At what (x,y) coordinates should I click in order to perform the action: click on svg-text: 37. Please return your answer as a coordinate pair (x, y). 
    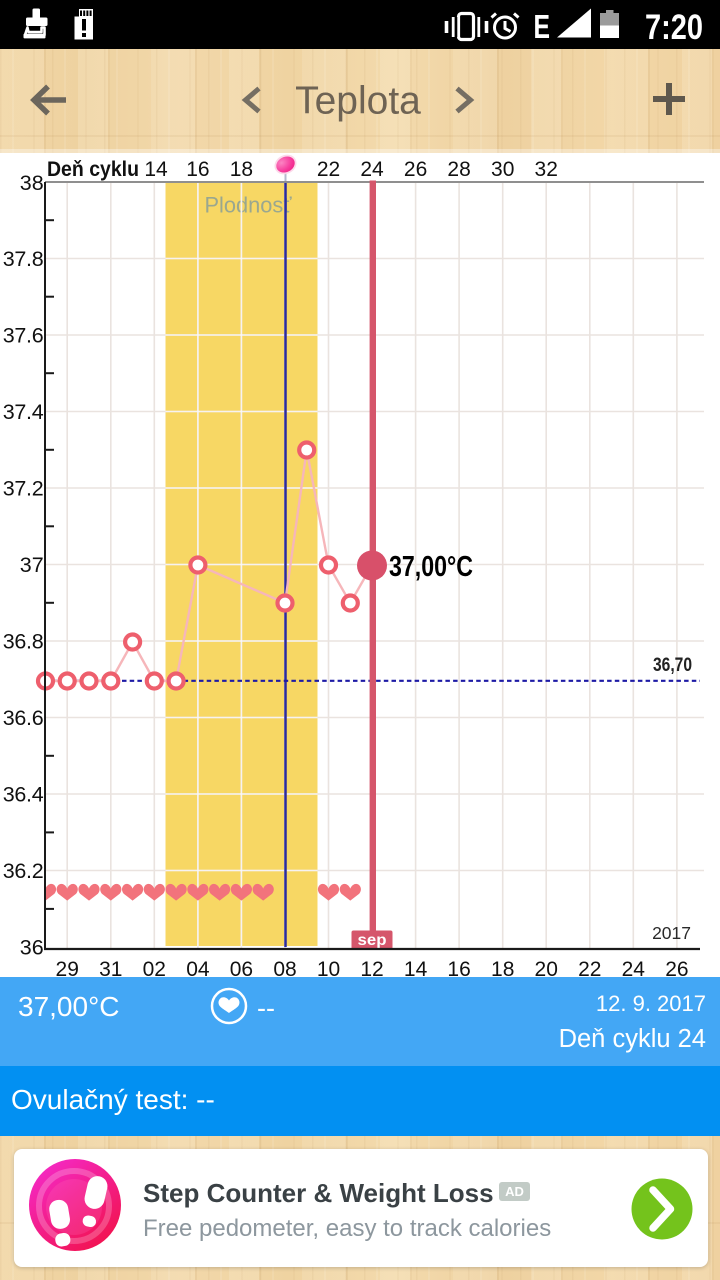
    Looking at the image, I should click on (32, 565).